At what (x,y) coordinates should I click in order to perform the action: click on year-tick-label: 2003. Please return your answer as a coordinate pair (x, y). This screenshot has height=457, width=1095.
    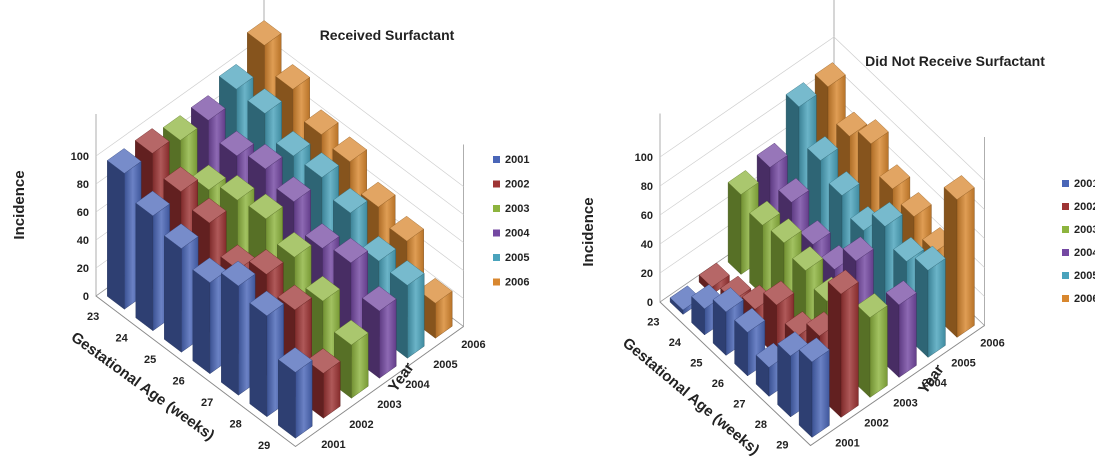
    Looking at the image, I should click on (389, 405).